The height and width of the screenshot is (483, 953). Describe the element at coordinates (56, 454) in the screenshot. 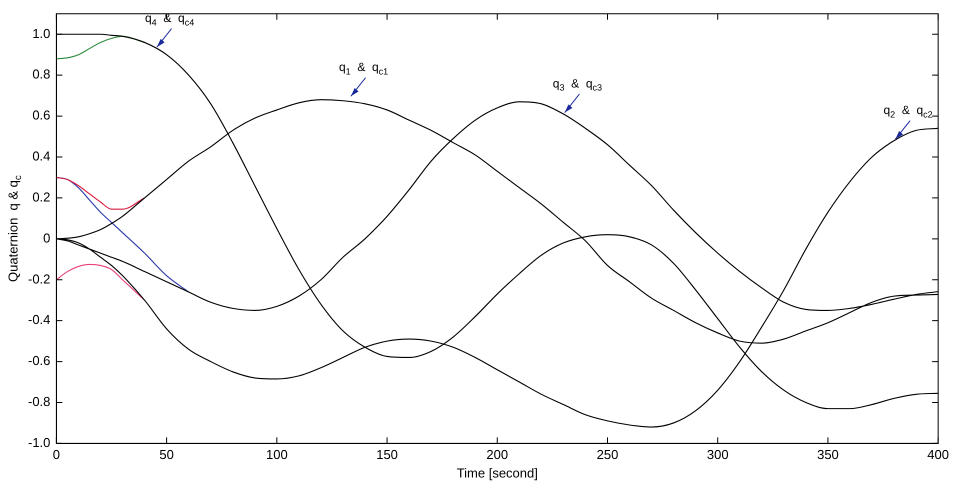

I see `x-tick-label: 0` at that location.